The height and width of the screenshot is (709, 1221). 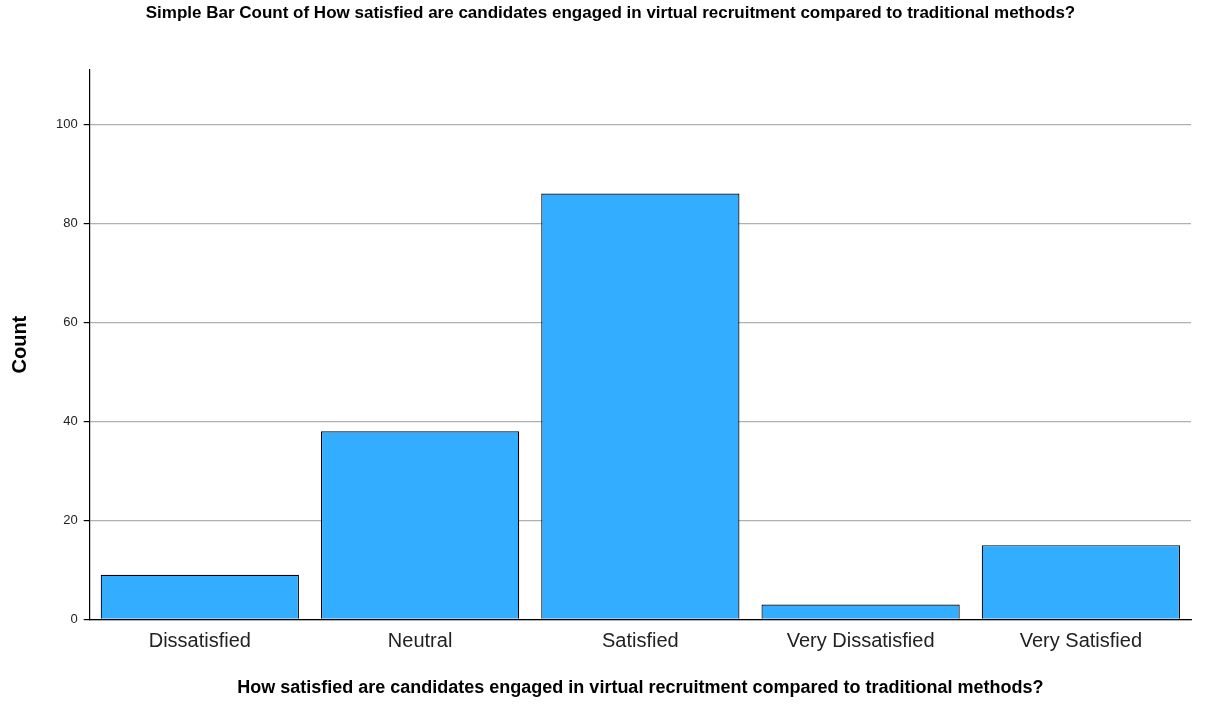 I want to click on y-tick-label: 0, so click(x=74, y=618).